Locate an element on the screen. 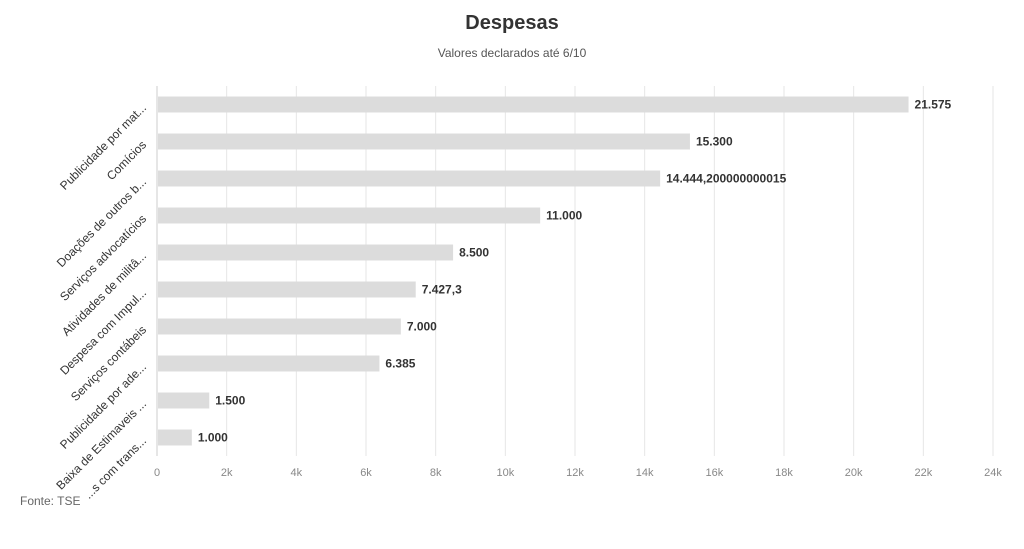 The width and height of the screenshot is (1024, 549). chart-title: Despesas is located at coordinates (512, 23).